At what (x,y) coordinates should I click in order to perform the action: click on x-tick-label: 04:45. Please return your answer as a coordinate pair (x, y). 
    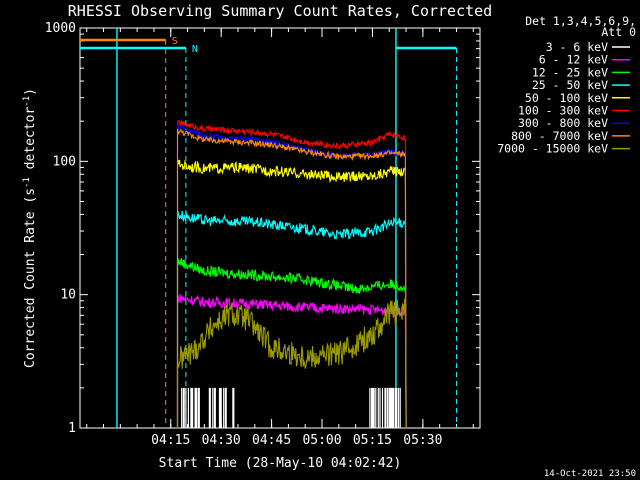
    Looking at the image, I should click on (271, 440).